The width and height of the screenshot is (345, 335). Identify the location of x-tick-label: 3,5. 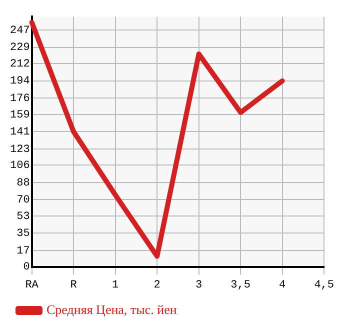
(240, 285).